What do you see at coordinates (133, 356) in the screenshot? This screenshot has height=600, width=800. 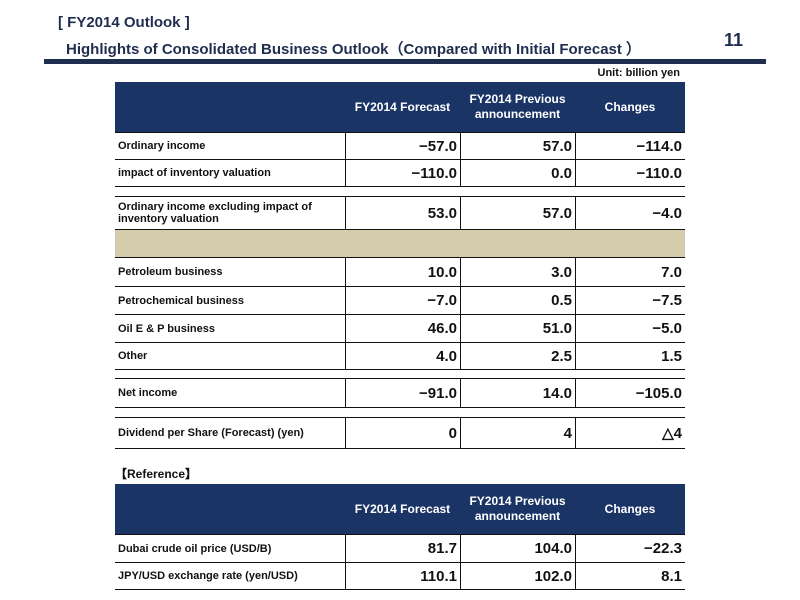 I see `row-label: Other` at bounding box center [133, 356].